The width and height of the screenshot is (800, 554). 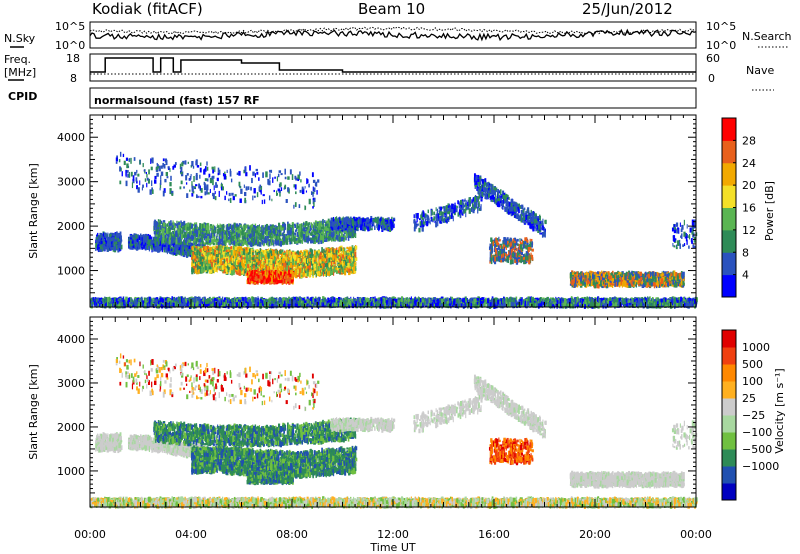 I want to click on freq-panel: Freq. [MHz] 18 8 60 0 Nave, so click(x=389, y=71).